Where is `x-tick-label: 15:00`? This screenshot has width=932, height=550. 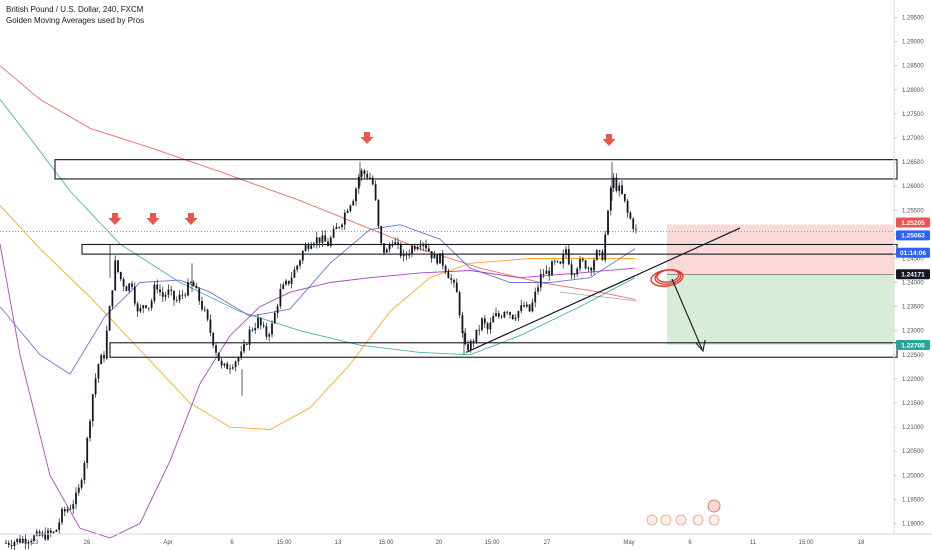
x-tick-label: 15:00 is located at coordinates (284, 543).